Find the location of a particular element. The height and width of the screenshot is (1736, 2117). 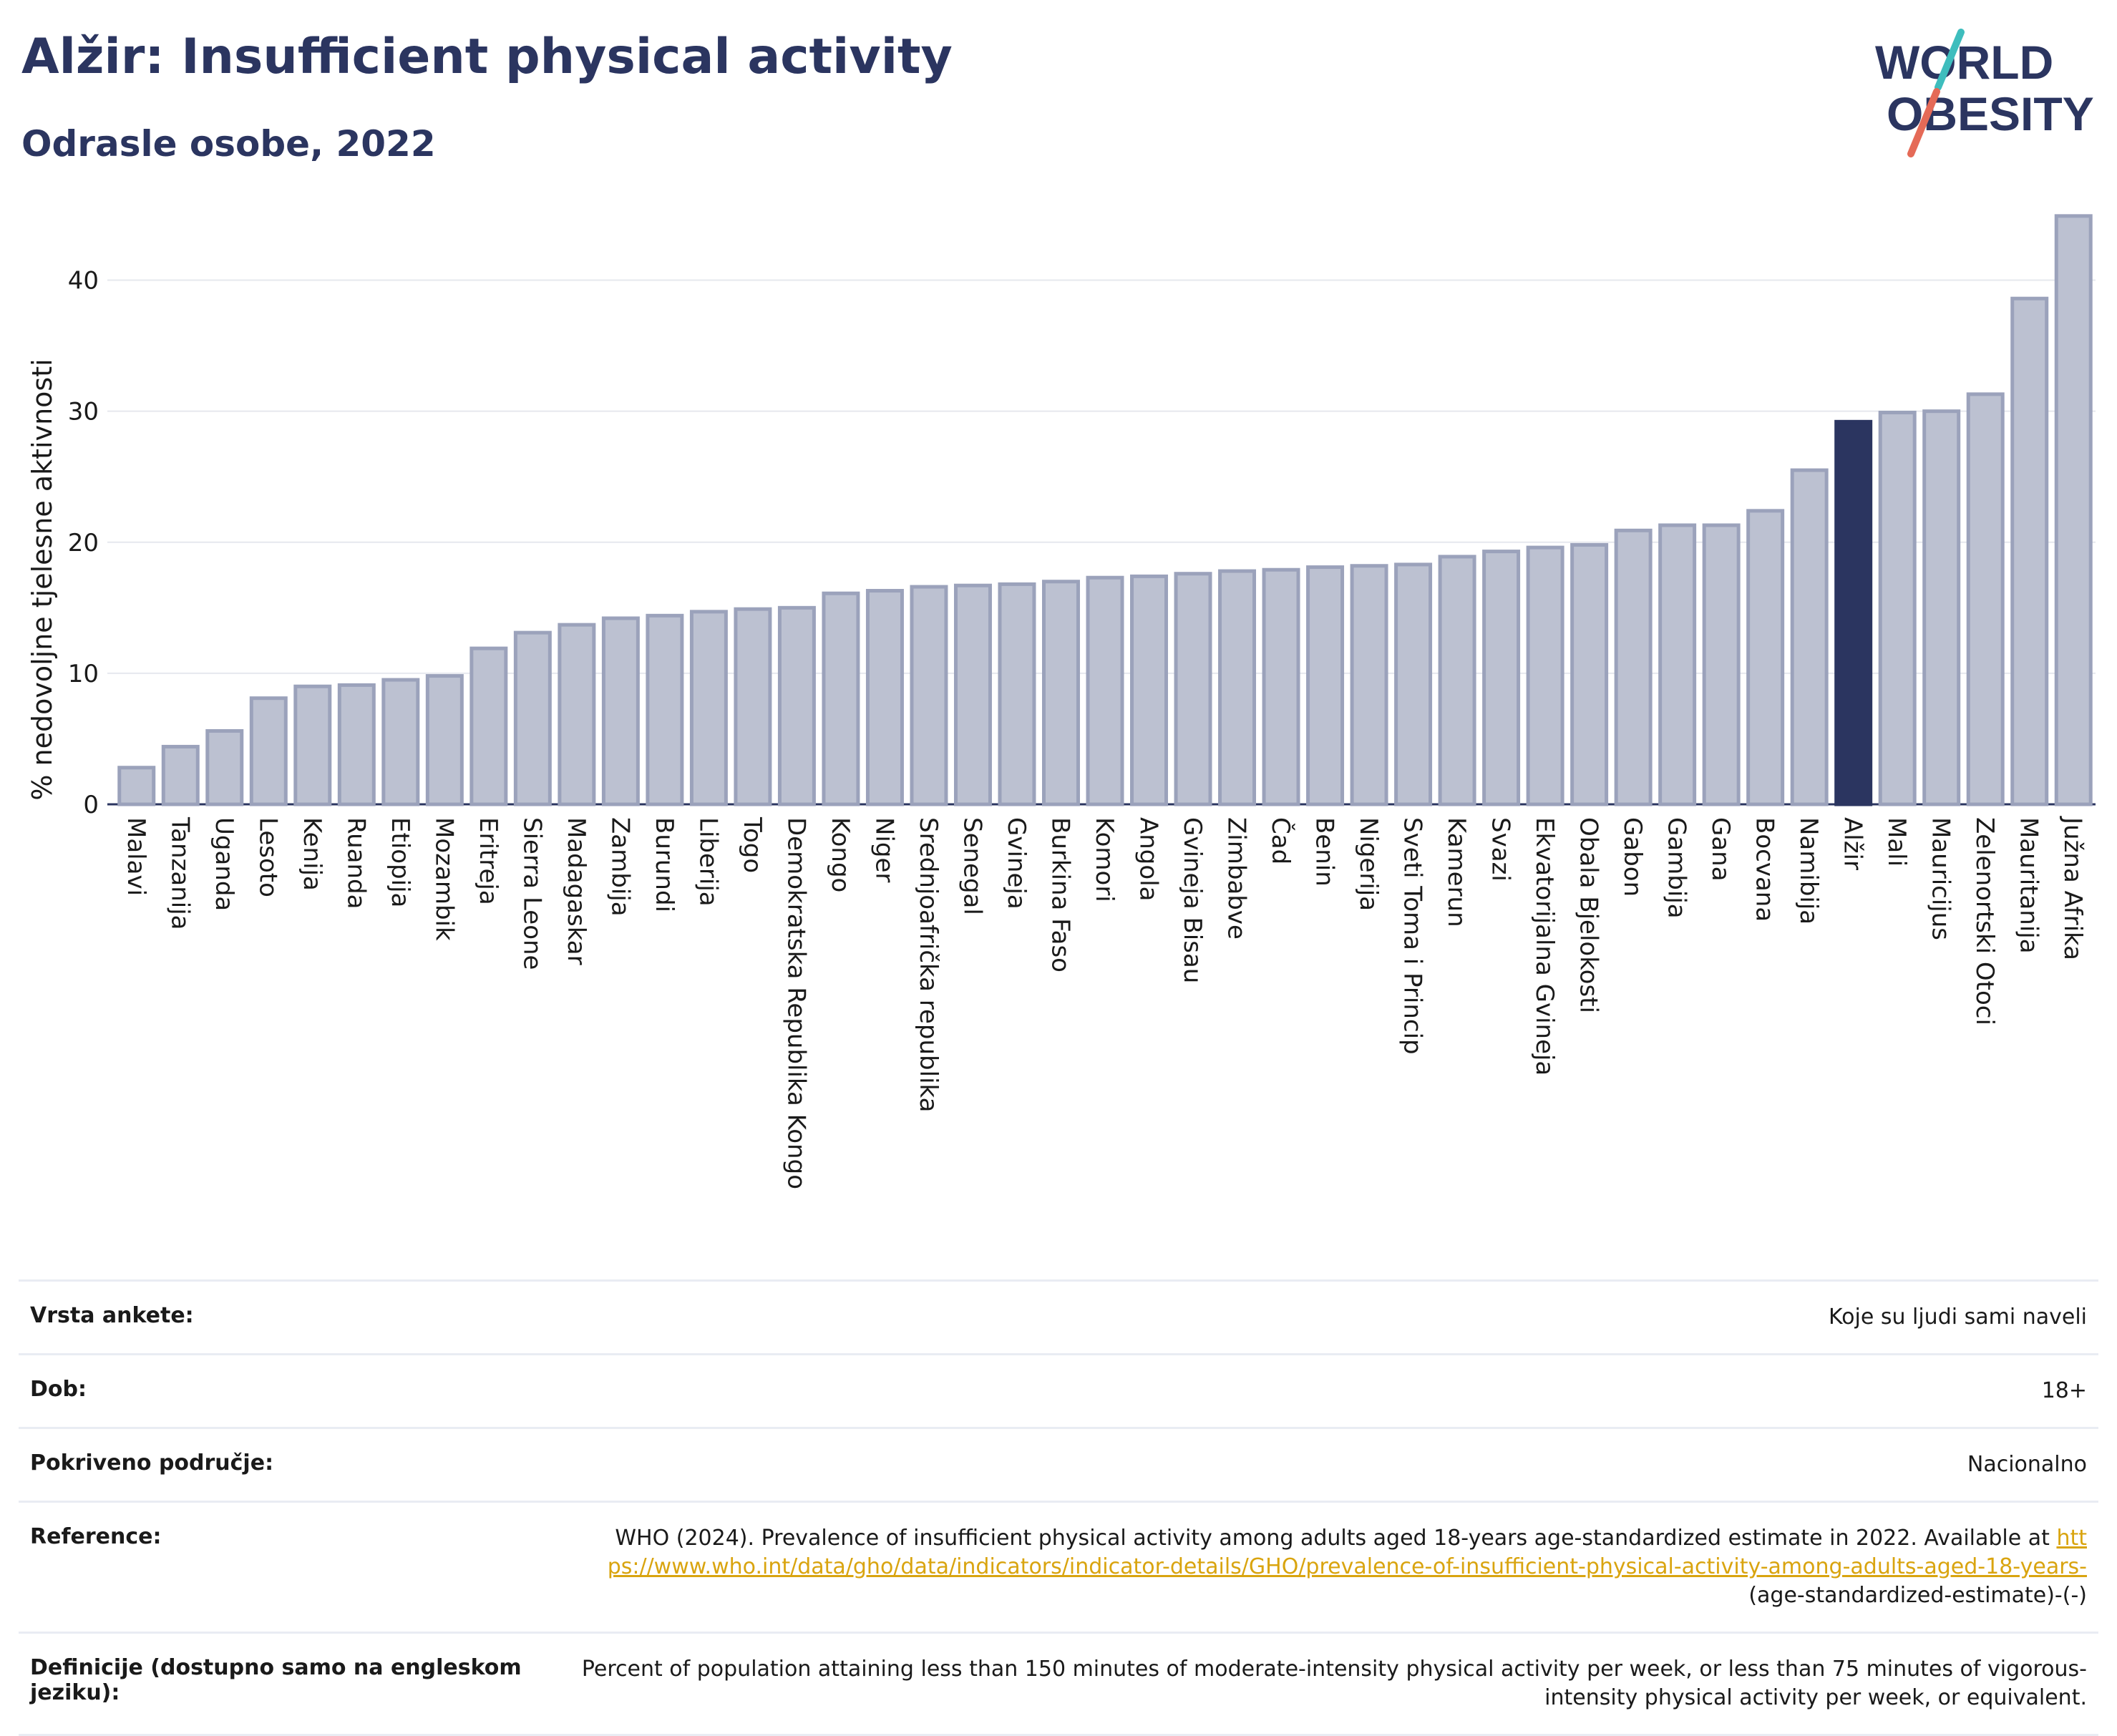

world-obesity-logo: WORLD OBESITY is located at coordinates (1985, 93).